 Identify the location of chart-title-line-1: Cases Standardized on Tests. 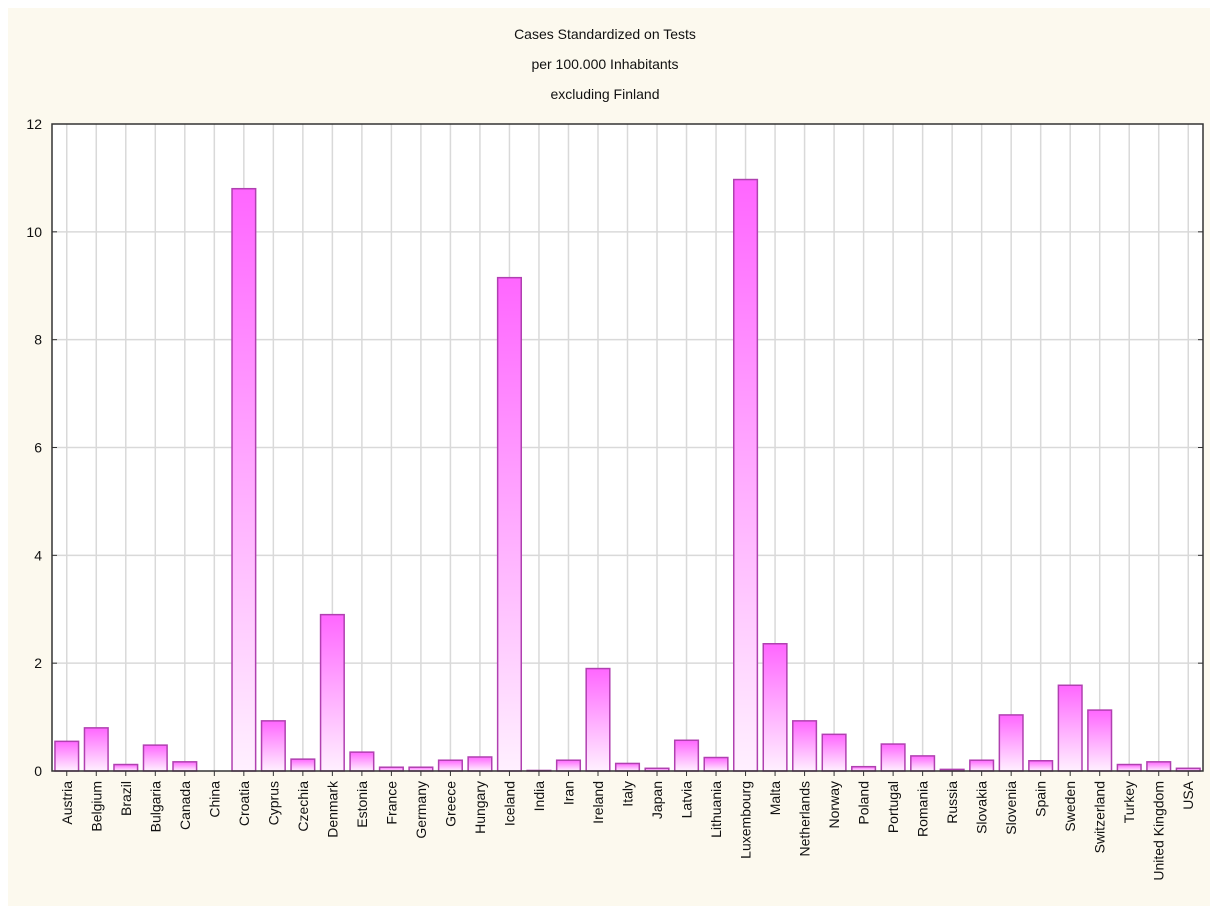
(605, 34).